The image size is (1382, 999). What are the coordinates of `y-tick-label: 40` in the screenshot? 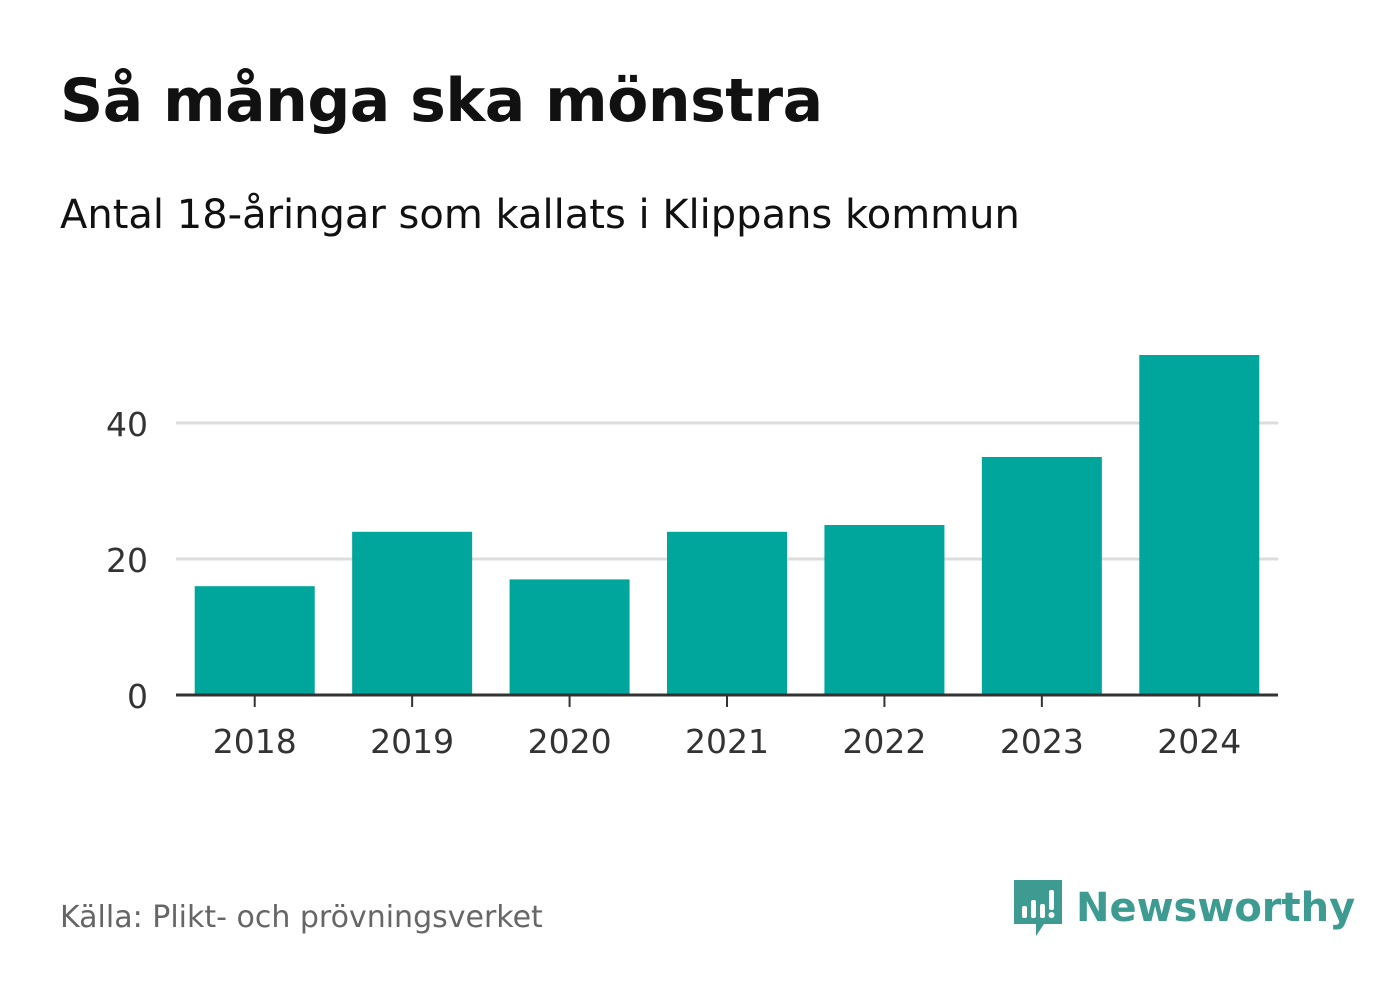 It's located at (127, 424).